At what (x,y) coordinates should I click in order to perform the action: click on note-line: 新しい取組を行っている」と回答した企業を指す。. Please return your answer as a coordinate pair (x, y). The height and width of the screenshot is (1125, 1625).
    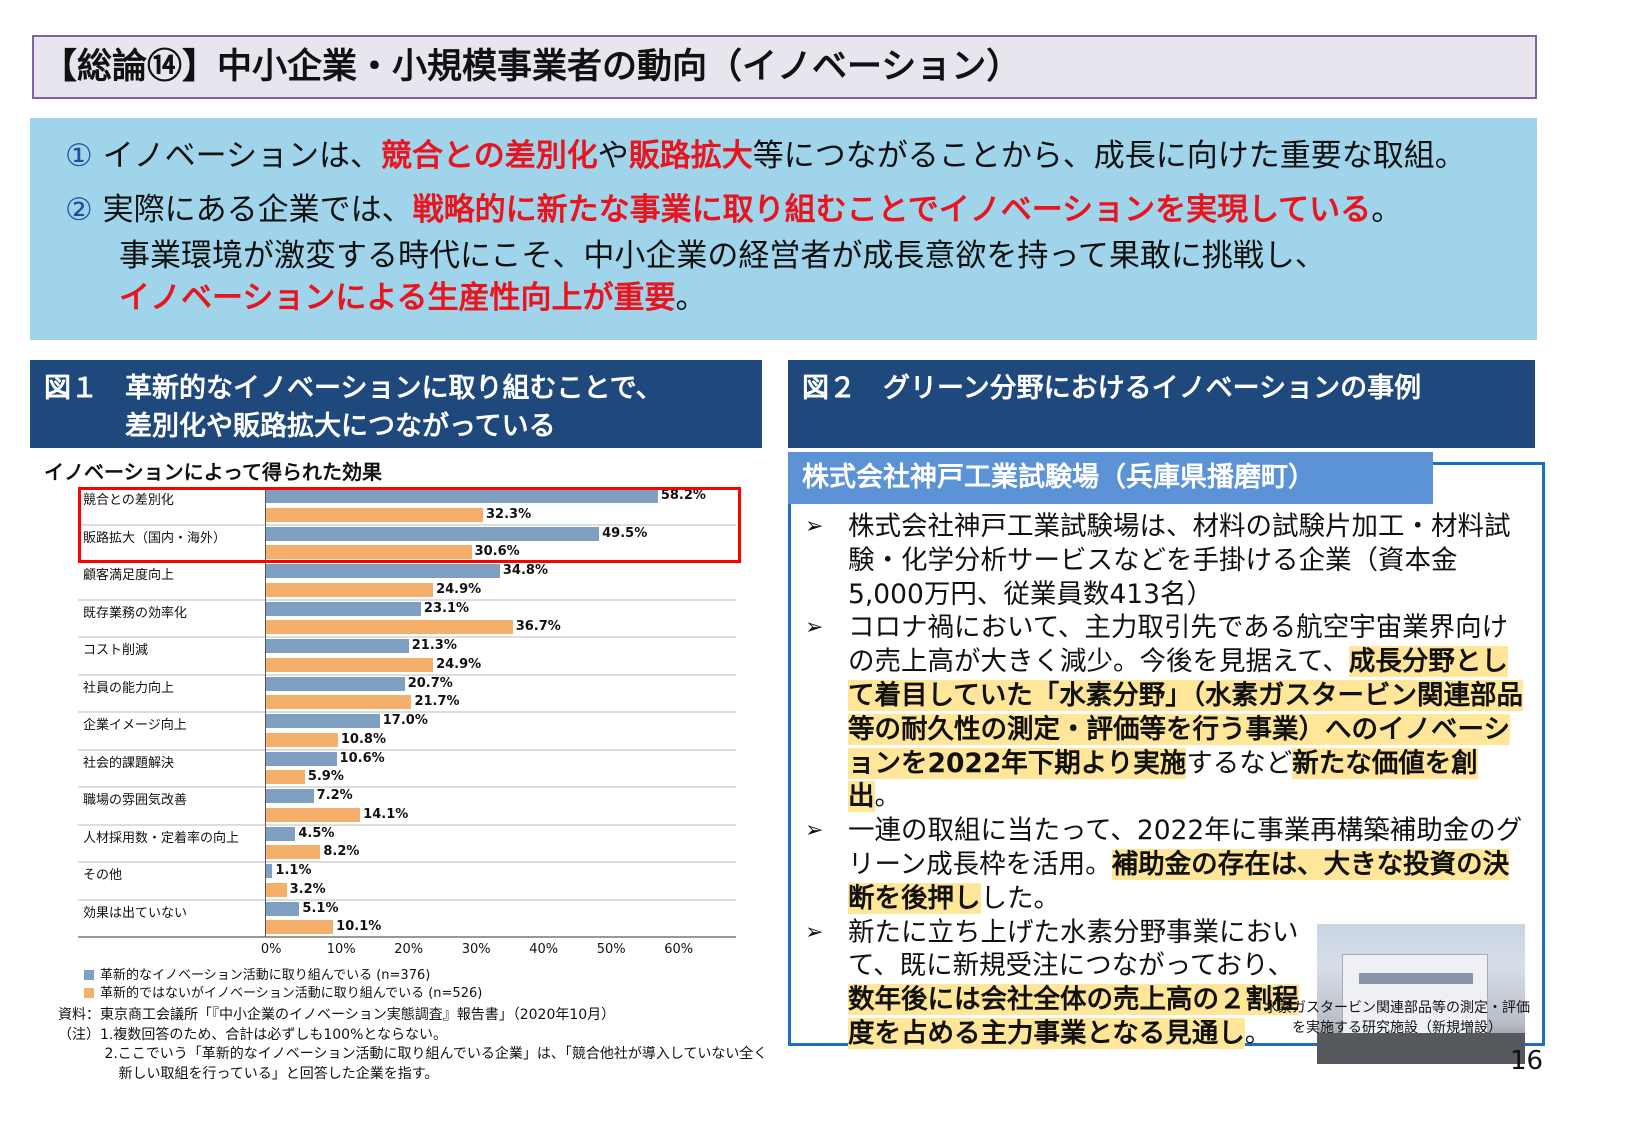
    Looking at the image, I should click on (248, 1073).